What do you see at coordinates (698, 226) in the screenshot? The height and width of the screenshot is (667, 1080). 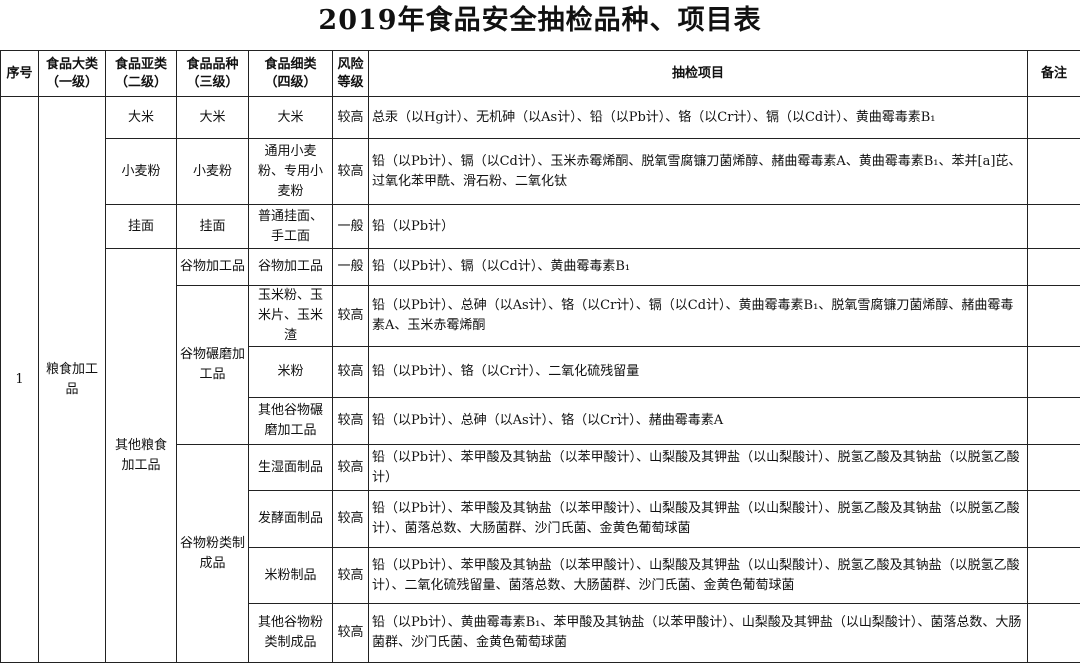 I see `items-cell: 铅（以Pb计）` at bounding box center [698, 226].